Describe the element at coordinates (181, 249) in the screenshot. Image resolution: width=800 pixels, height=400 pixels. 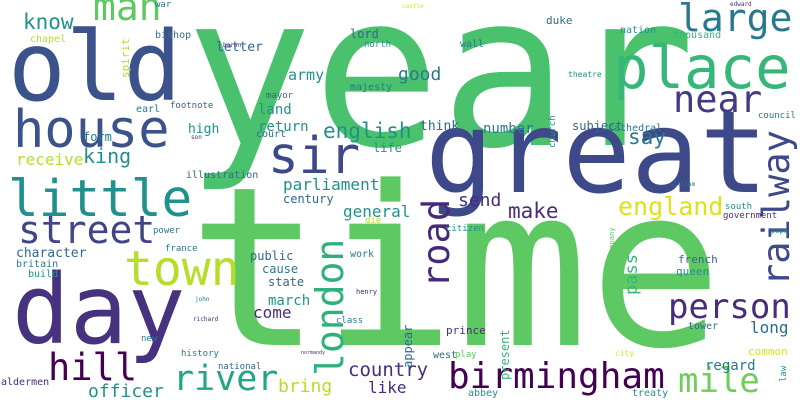
I see `word: france` at that location.